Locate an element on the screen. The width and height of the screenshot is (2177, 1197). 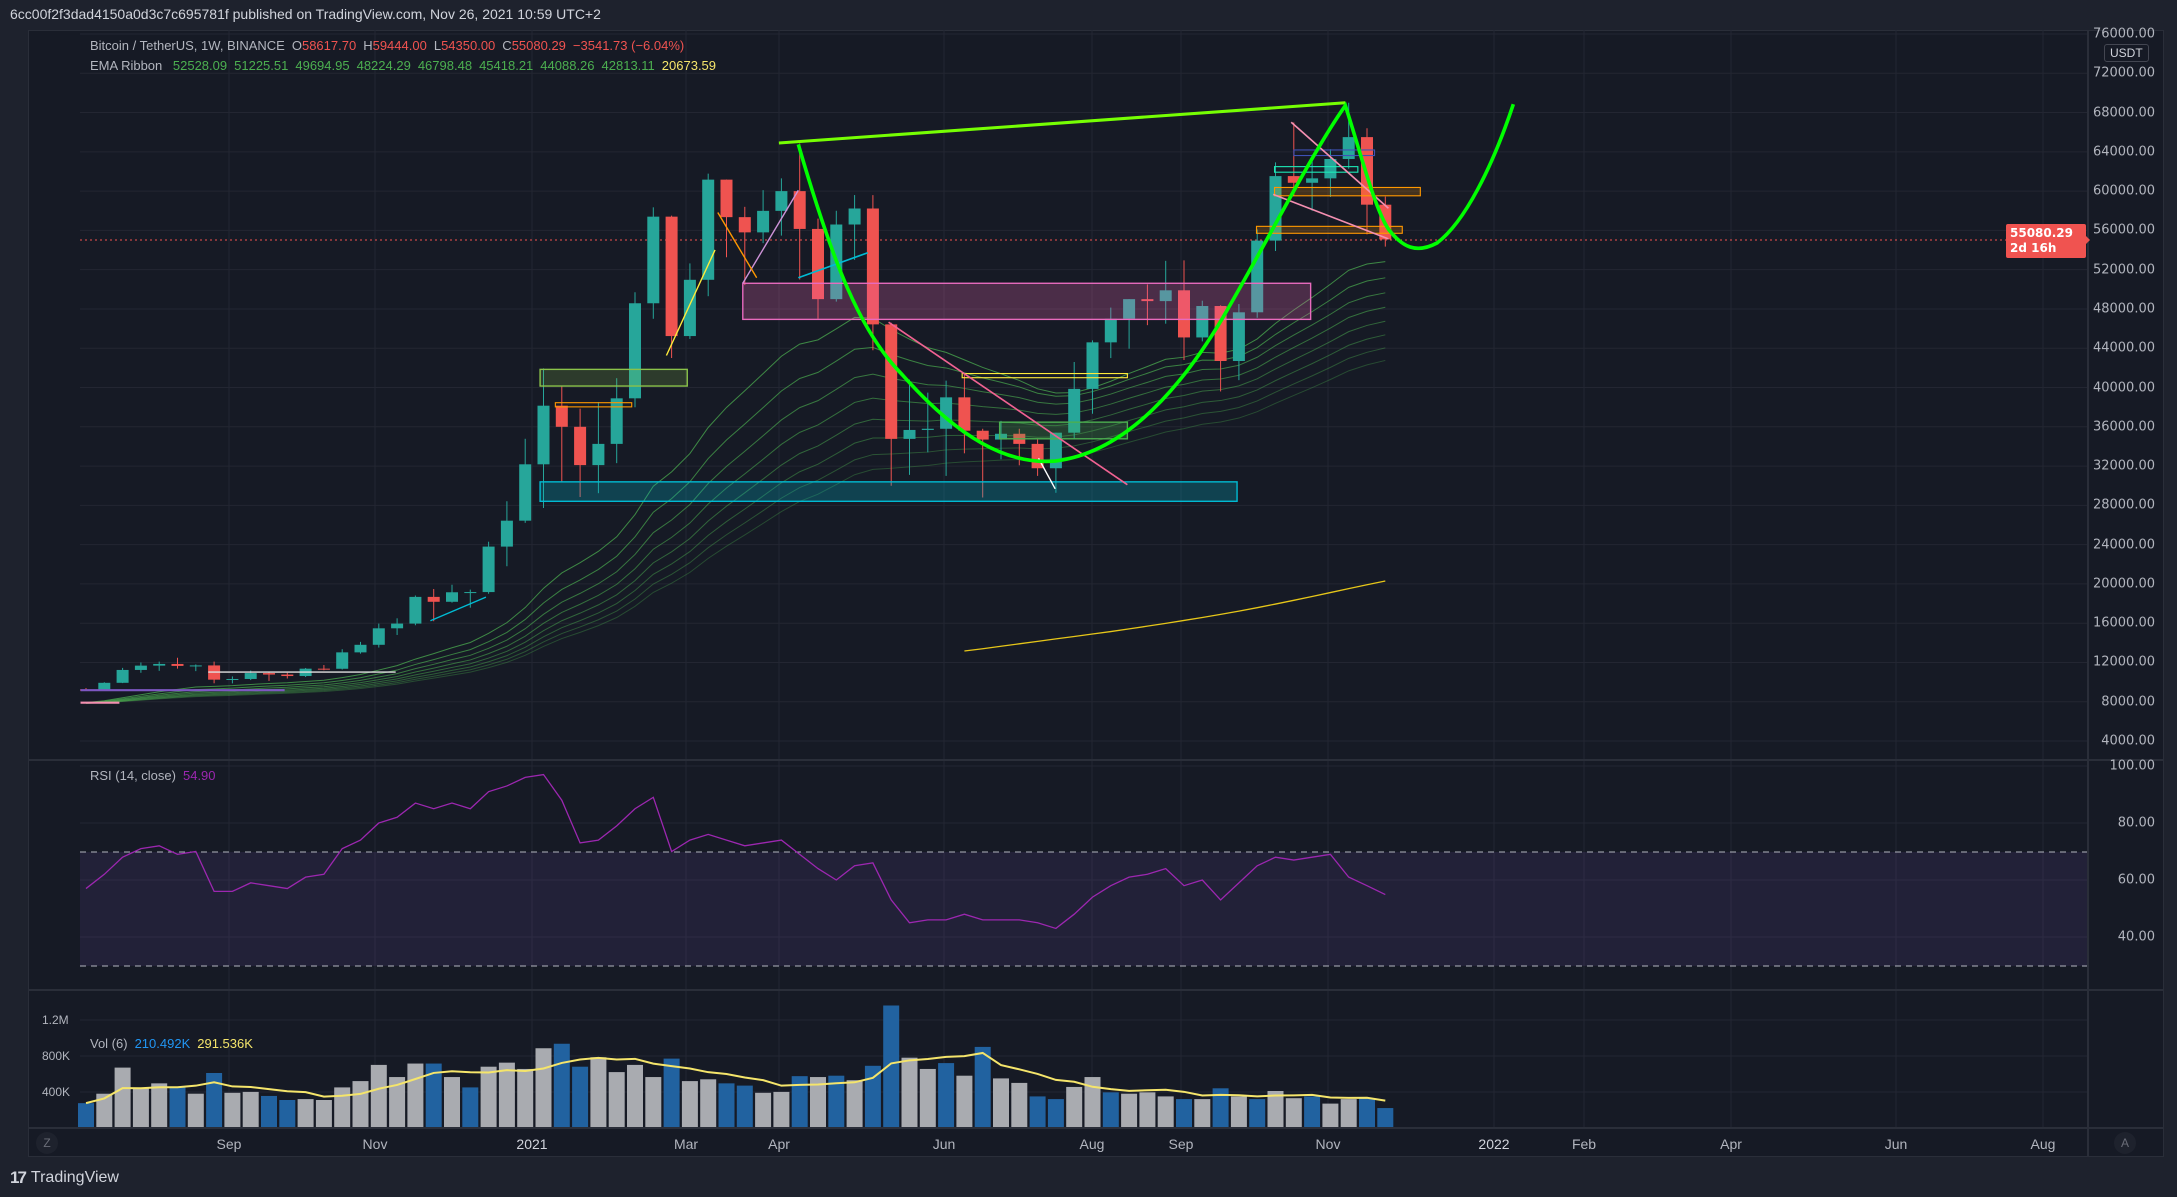
tradingview-logo: 17 TradingView is located at coordinates (64, 1178).